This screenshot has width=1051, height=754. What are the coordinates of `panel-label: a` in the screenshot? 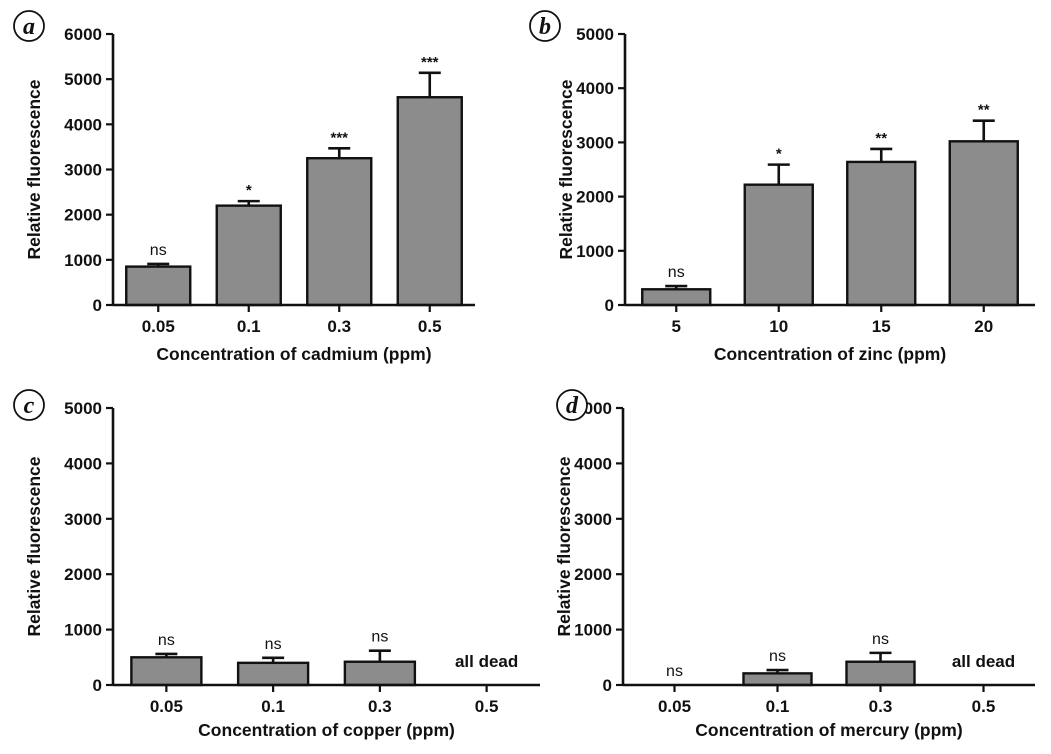 It's located at (29, 27).